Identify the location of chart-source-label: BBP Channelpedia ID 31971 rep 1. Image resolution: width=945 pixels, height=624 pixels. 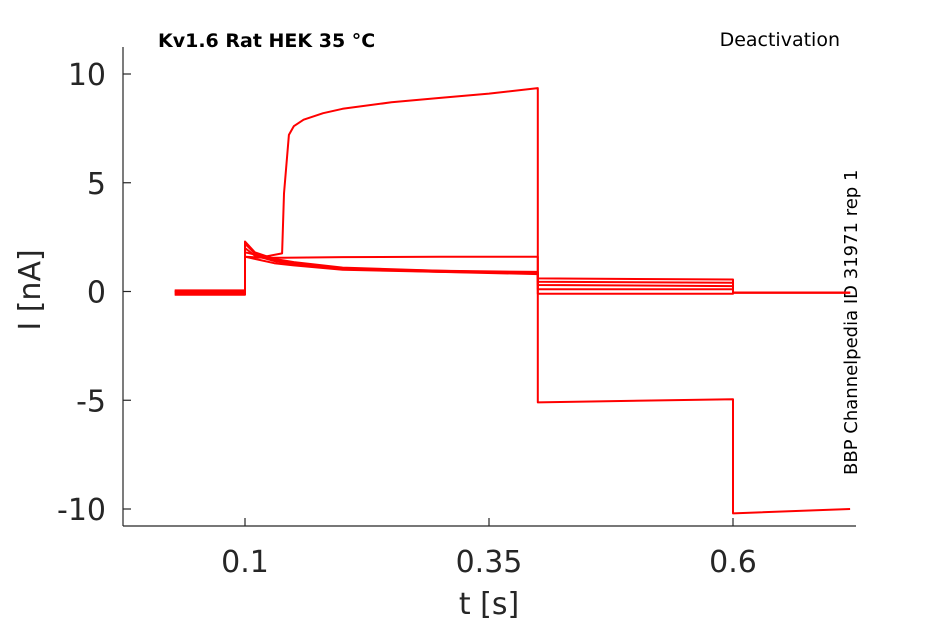
(851, 322).